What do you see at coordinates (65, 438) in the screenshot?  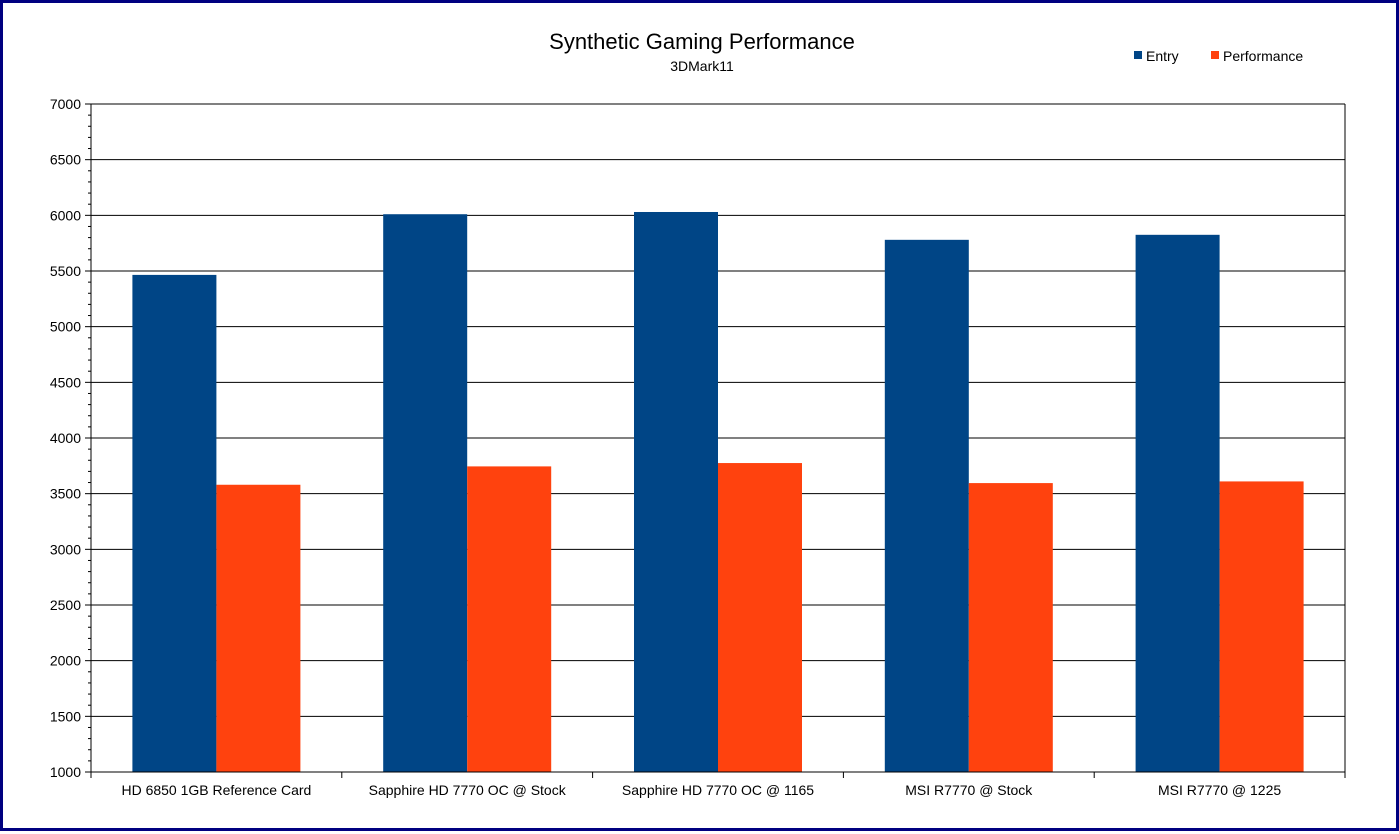 I see `y-tick-label: 4000` at bounding box center [65, 438].